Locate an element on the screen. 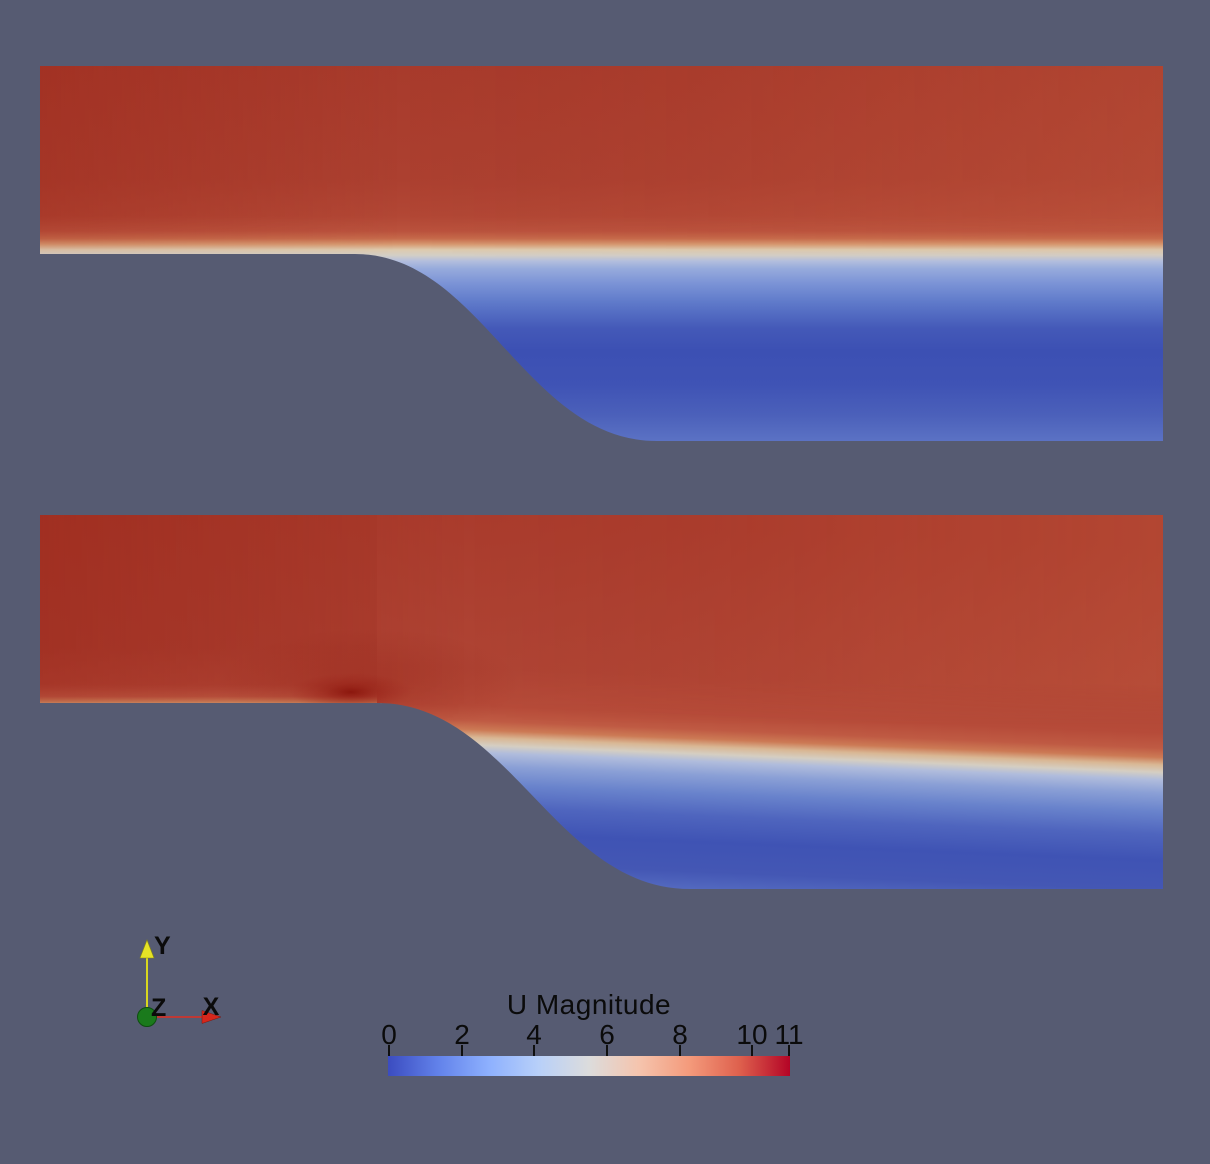 The image size is (1210, 1164). z-axis-sphere-icon is located at coordinates (147, 1017).